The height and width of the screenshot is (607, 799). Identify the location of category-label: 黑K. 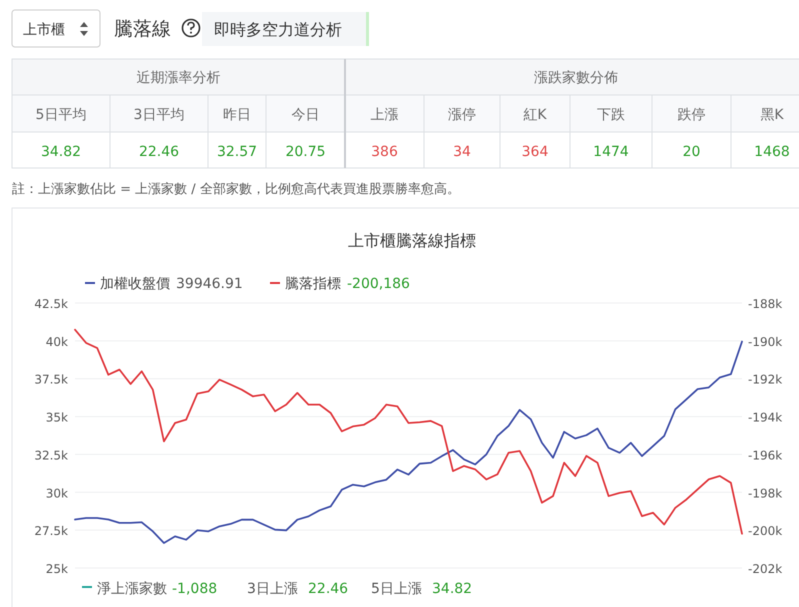
(772, 115).